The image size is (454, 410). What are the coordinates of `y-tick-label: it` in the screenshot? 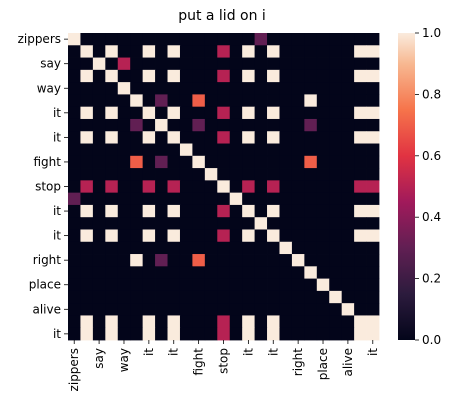 It's located at (57, 113).